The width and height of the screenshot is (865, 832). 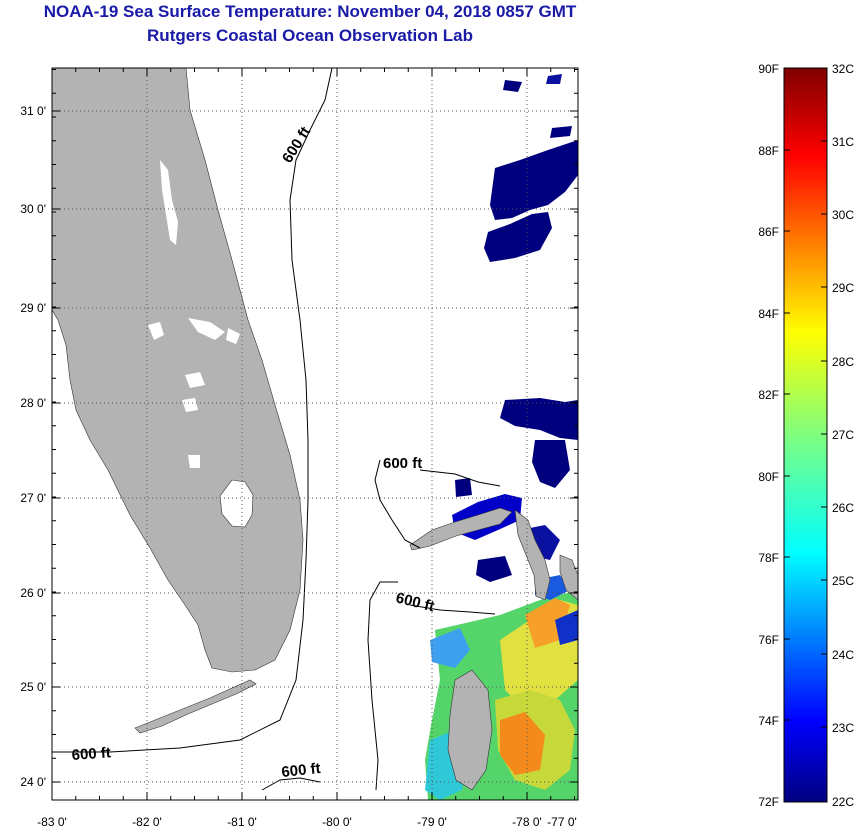 I want to click on colorbar, so click(x=805, y=435).